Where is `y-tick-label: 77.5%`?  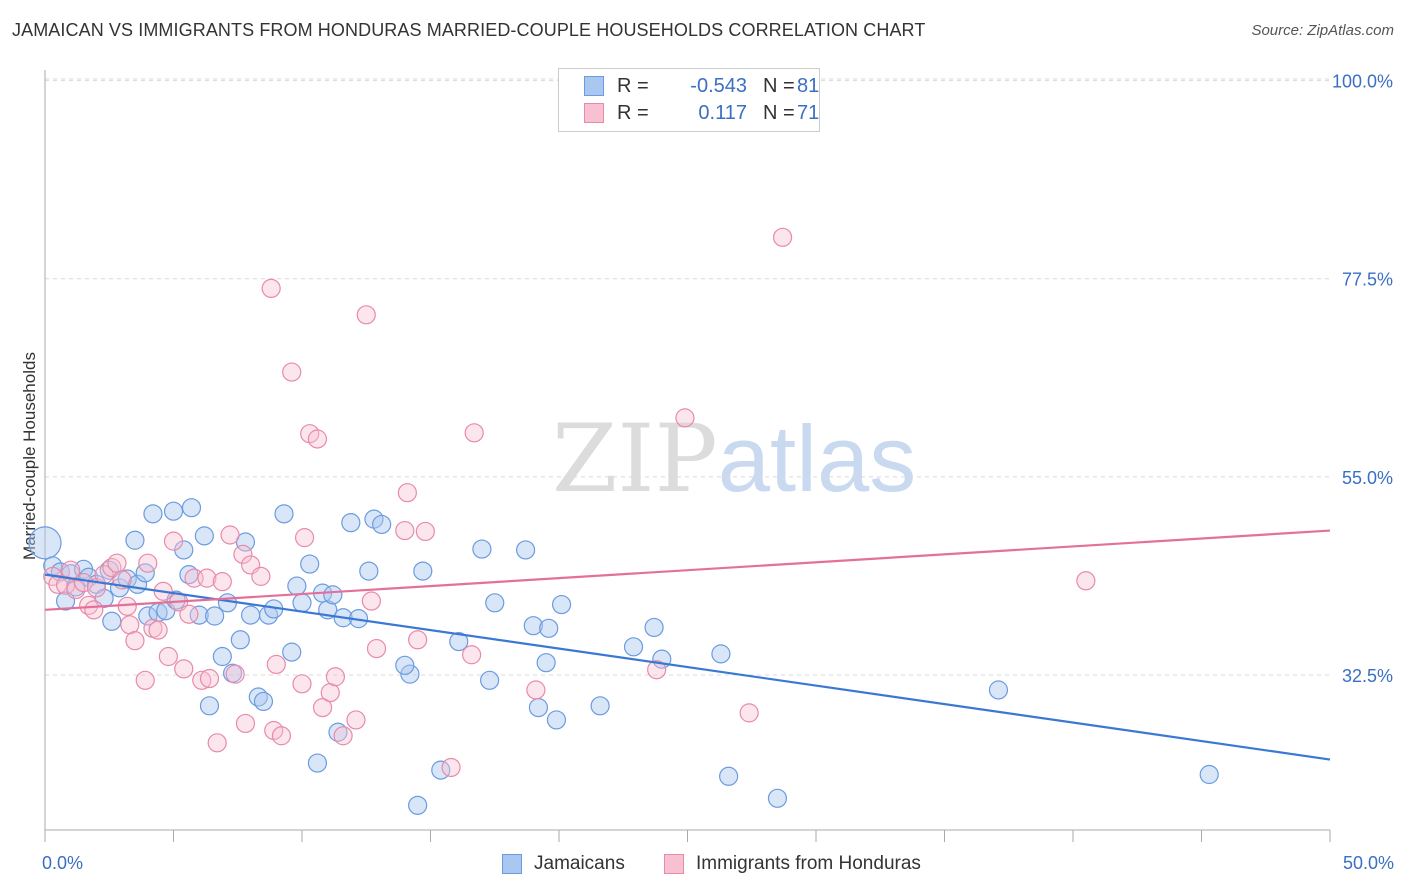
y-tick-label: 77.5% is located at coordinates (1367, 280).